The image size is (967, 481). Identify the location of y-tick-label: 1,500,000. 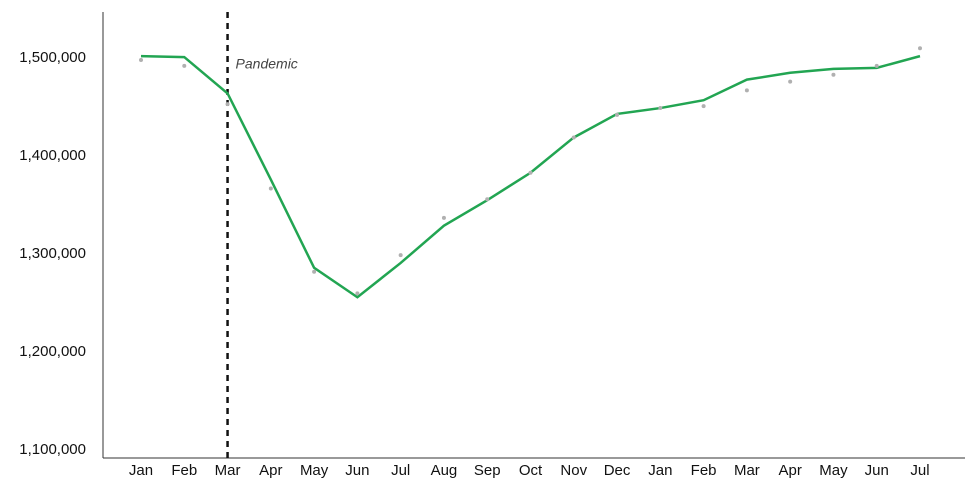
(52, 57).